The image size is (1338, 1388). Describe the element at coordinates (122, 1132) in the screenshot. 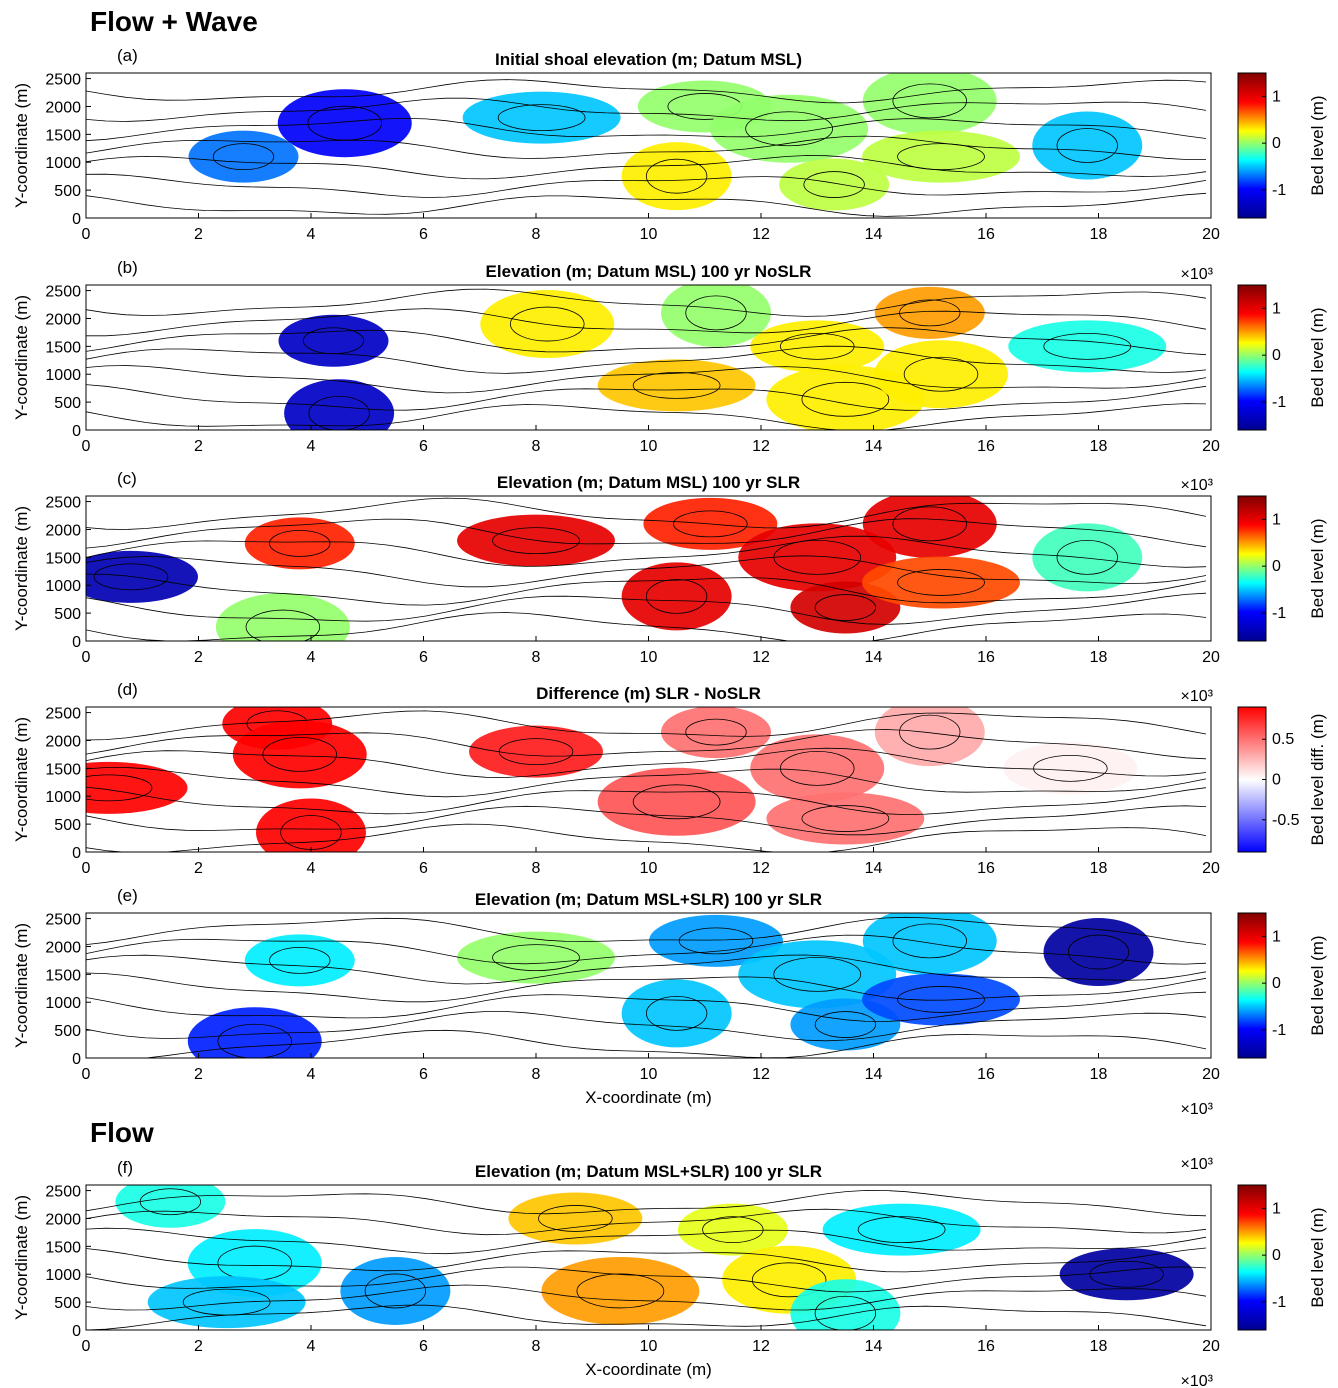

I see `section-title-flow: Flow` at that location.